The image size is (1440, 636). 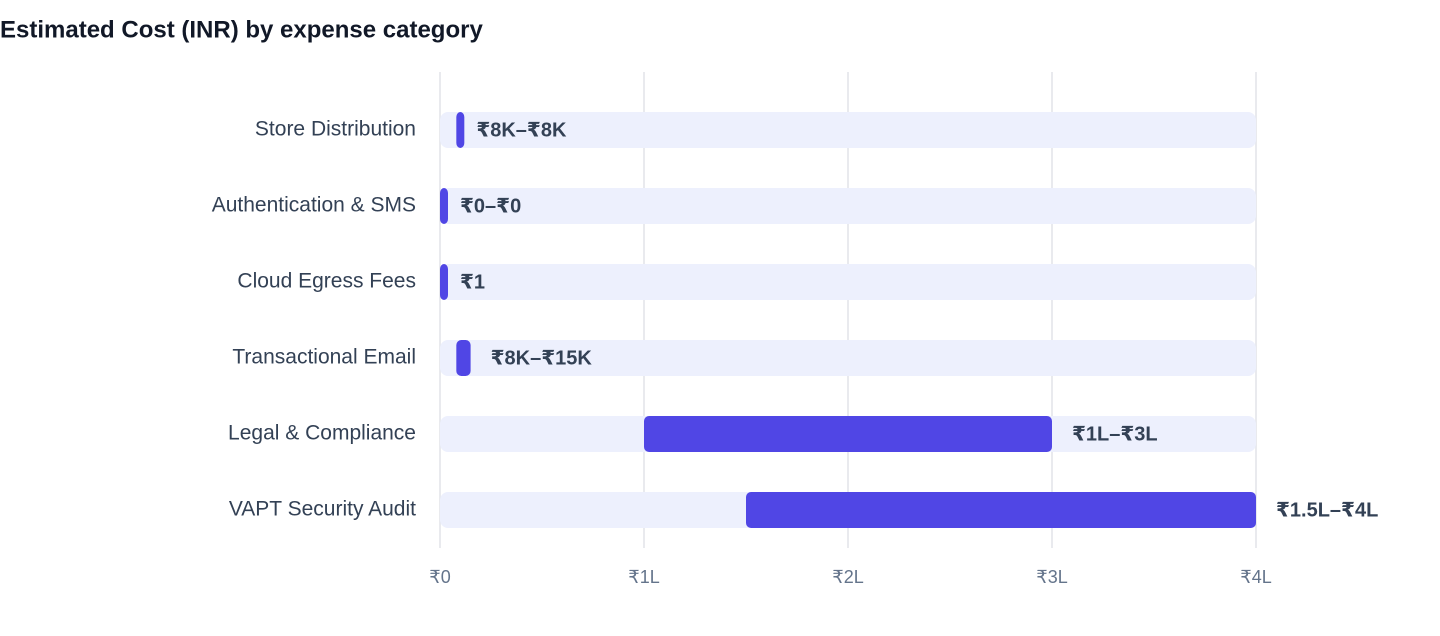 I want to click on x-tick-label: ₹3L, so click(x=1051, y=577).